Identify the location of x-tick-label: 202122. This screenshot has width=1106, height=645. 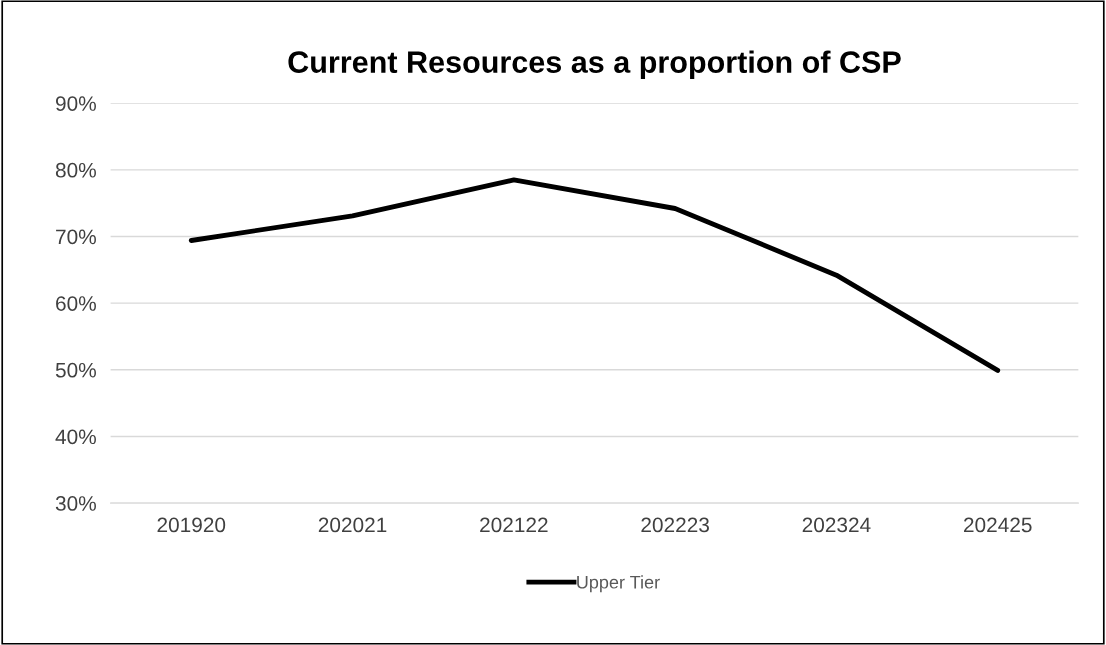
(514, 525).